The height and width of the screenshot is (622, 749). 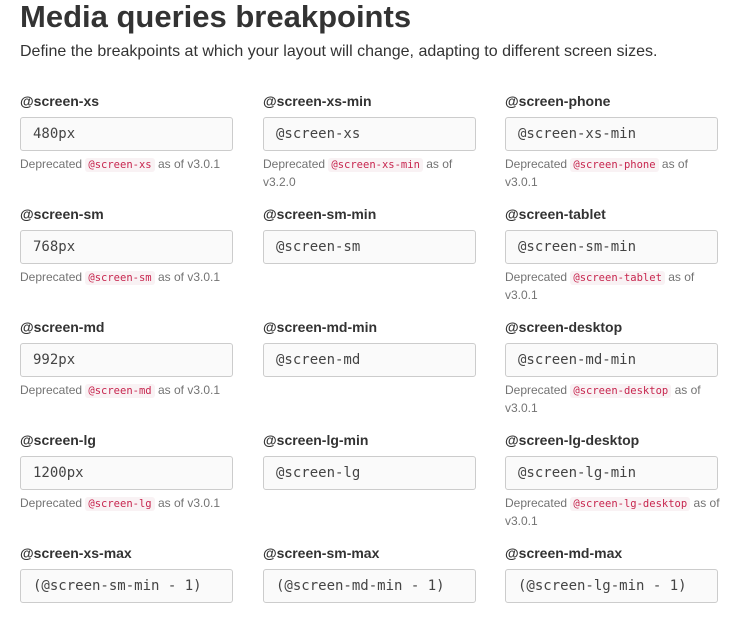 I want to click on field-screen-lg-min: @screen-lg-min @screen-lg, so click(x=370, y=461).